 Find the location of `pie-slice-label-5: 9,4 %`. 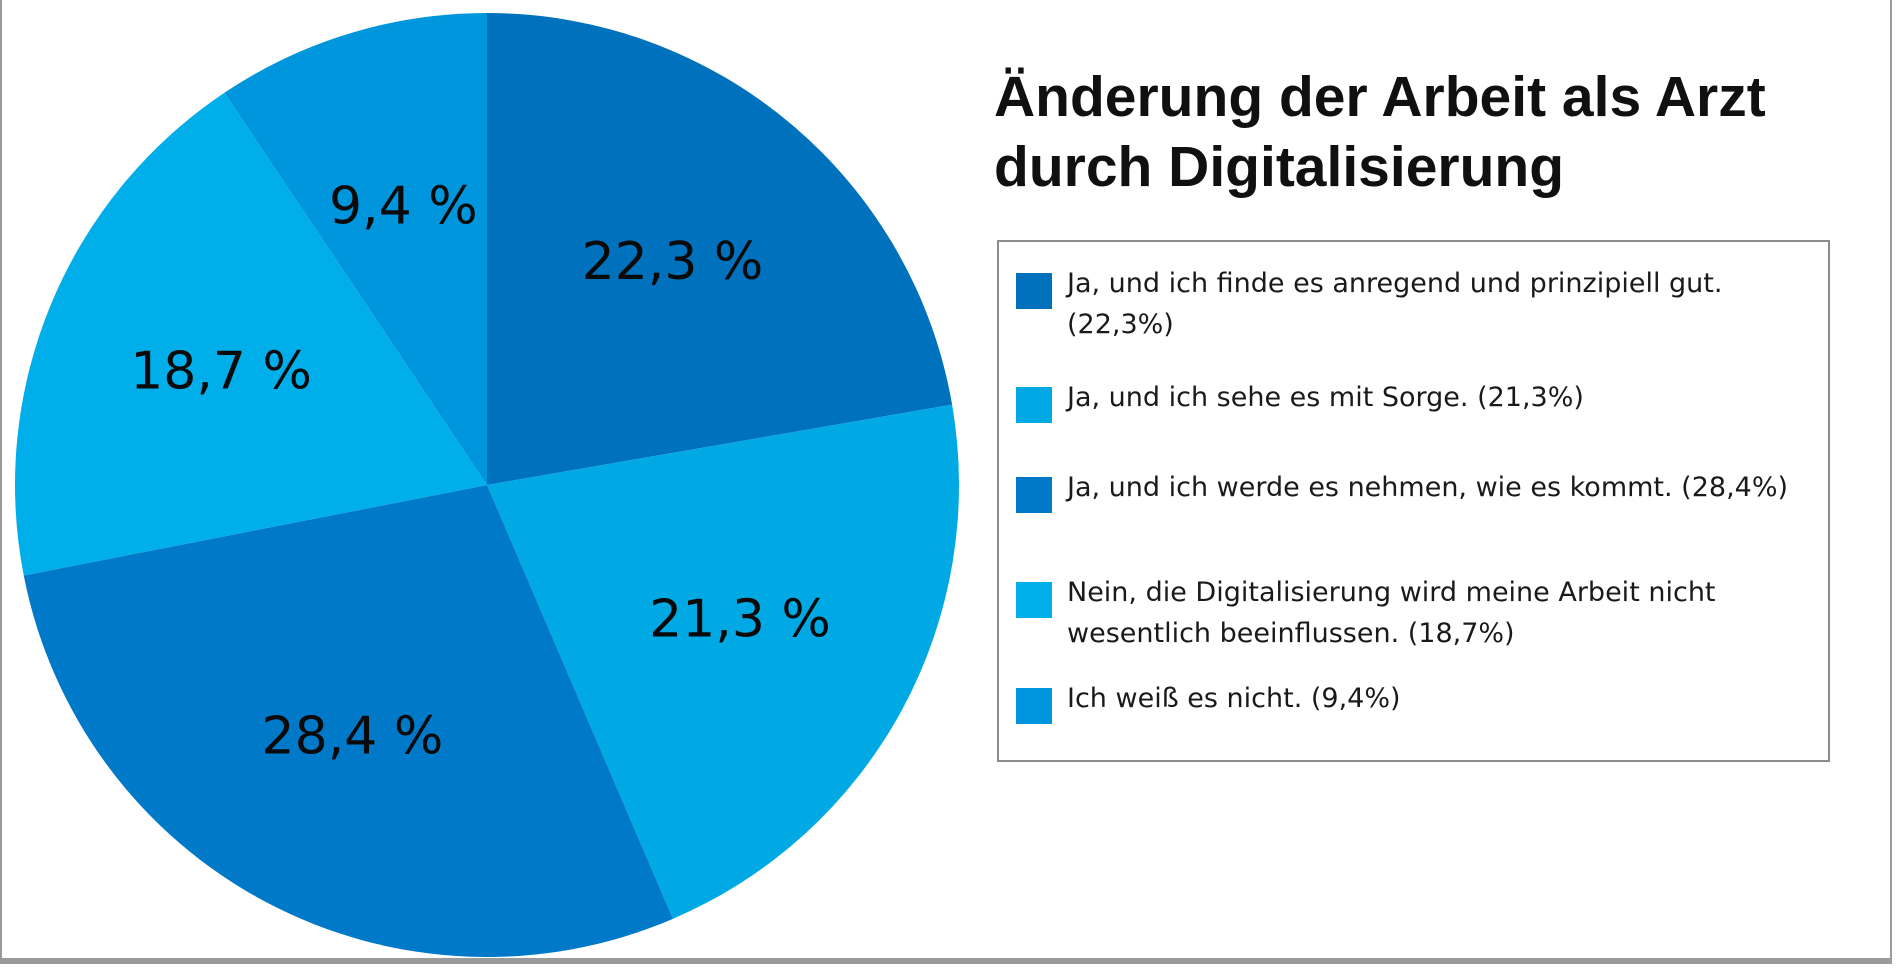

pie-slice-label-5: 9,4 % is located at coordinates (403, 207).